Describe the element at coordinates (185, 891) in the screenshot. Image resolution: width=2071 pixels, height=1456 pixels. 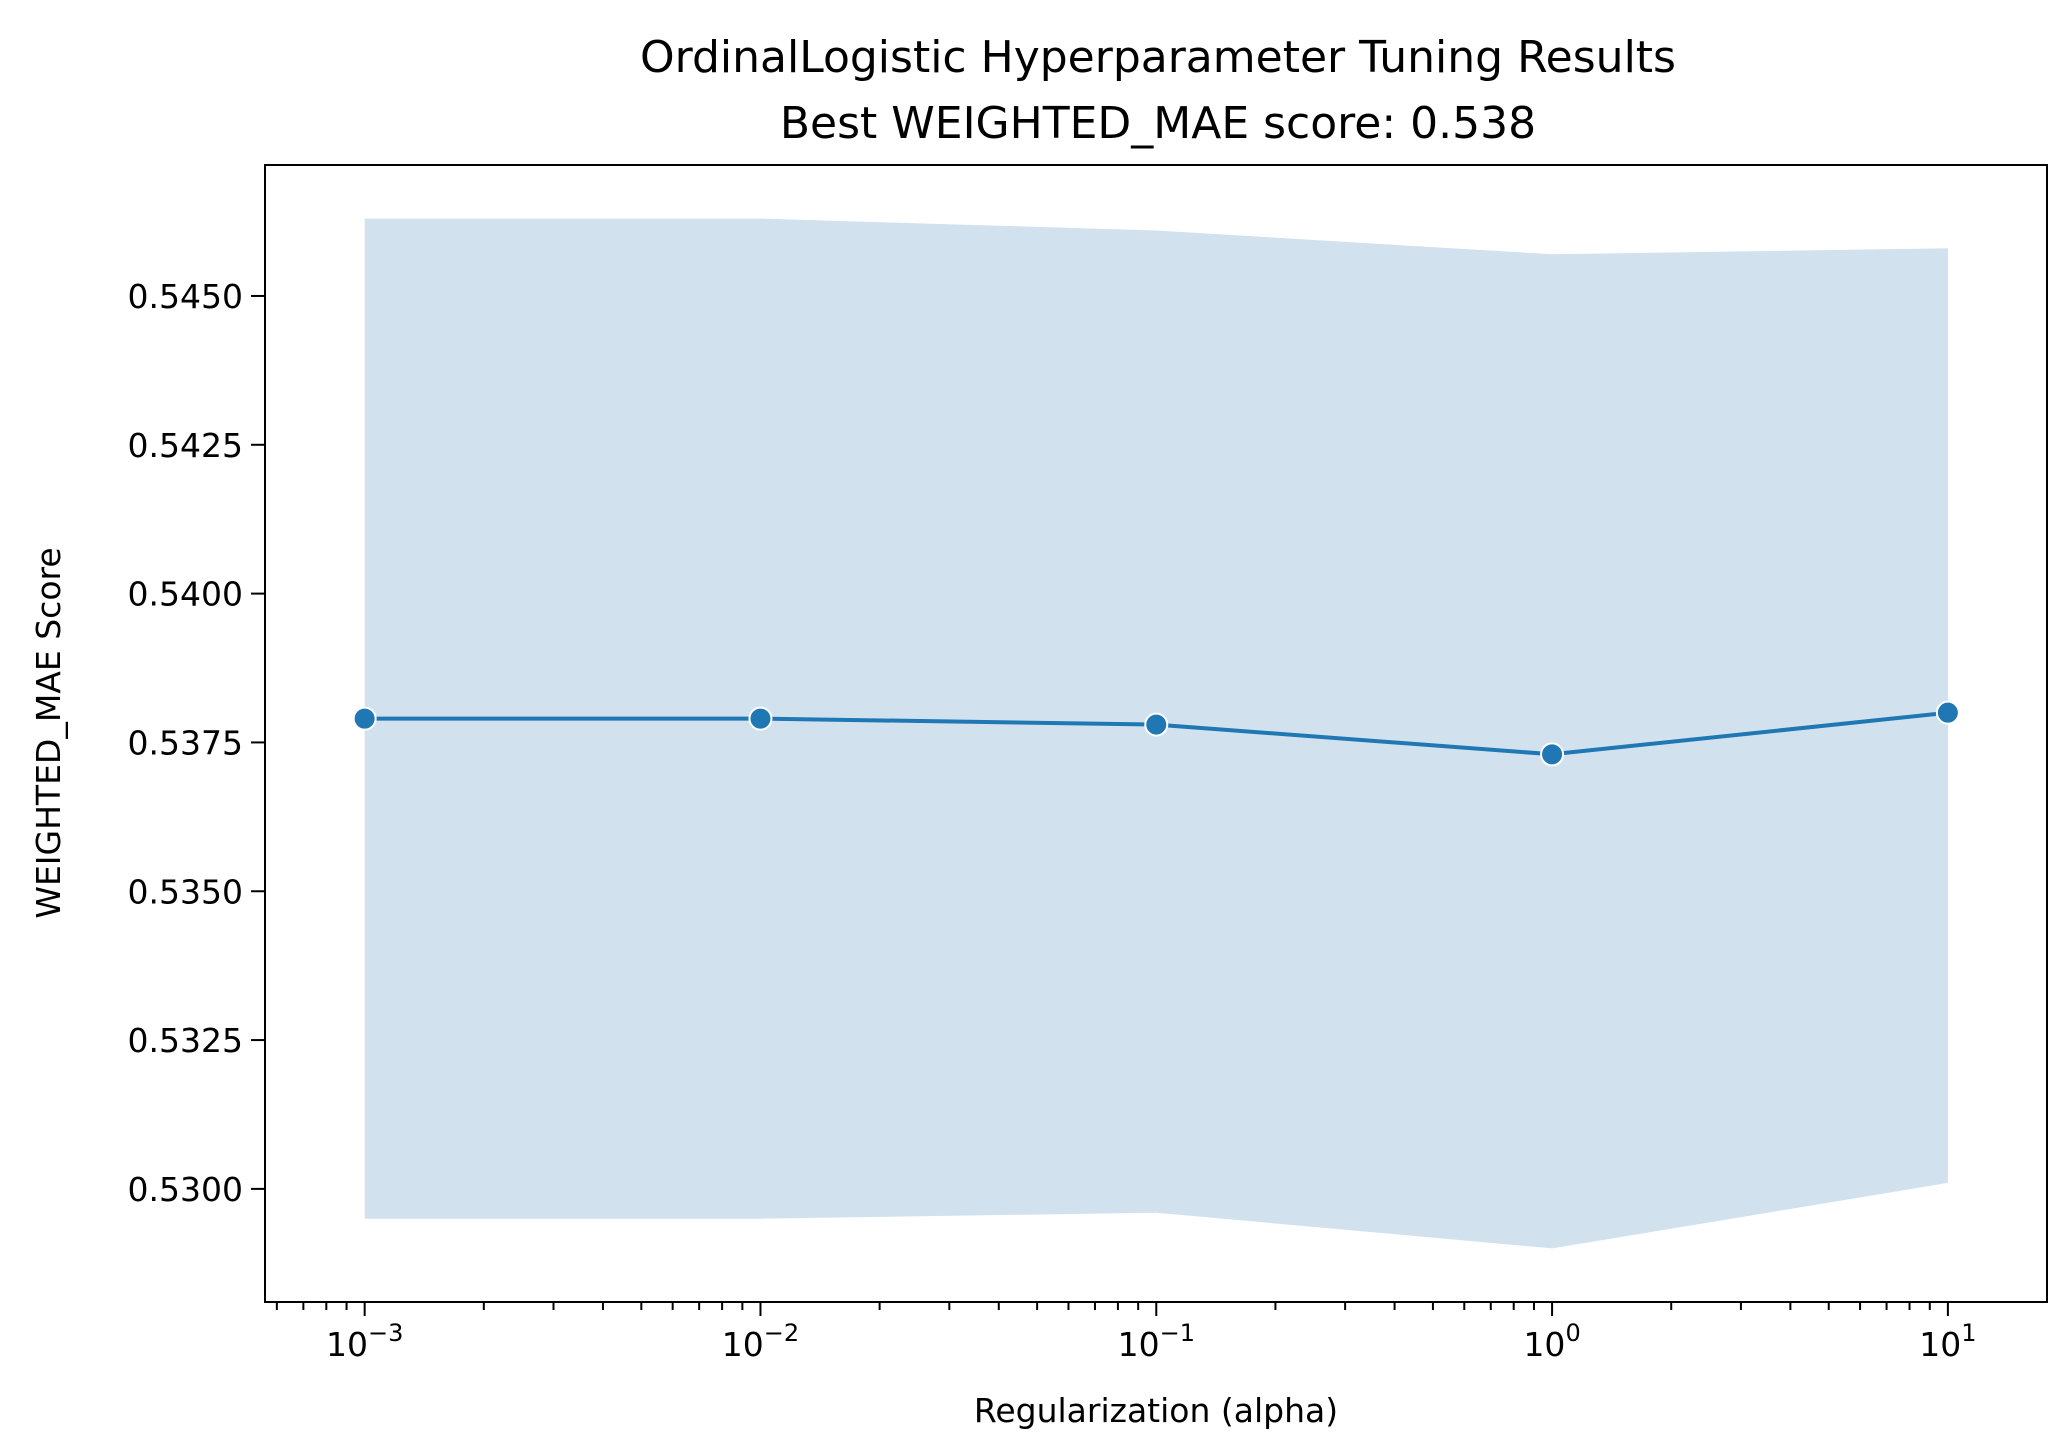
I see `y-tick-label: 0.5350` at that location.